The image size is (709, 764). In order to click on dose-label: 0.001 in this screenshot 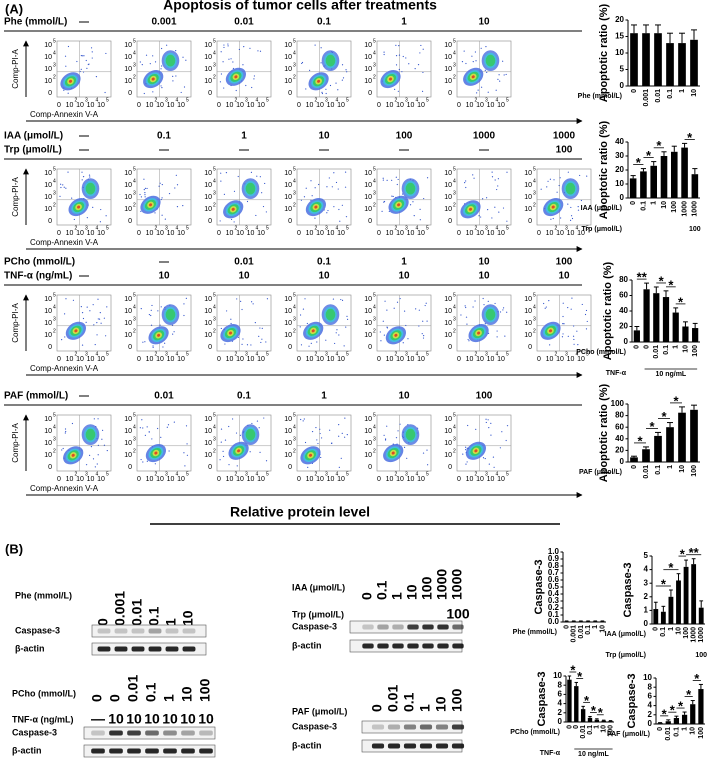, I will do `click(163, 22)`.